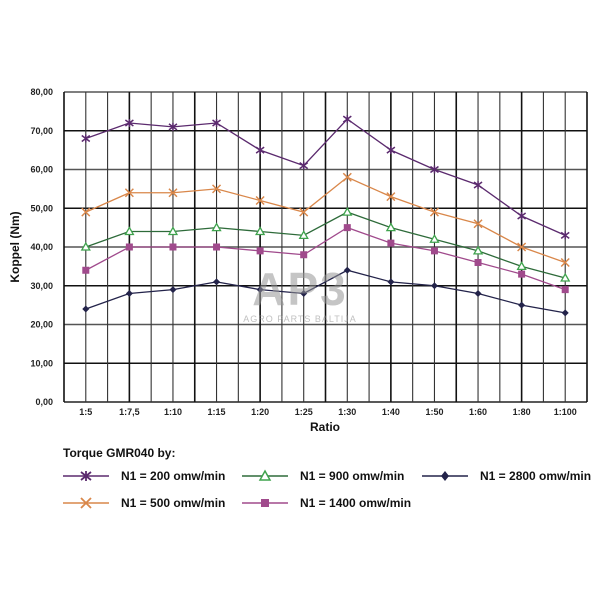 The image size is (600, 600). I want to click on x-tick-label: 1:25, so click(304, 412).